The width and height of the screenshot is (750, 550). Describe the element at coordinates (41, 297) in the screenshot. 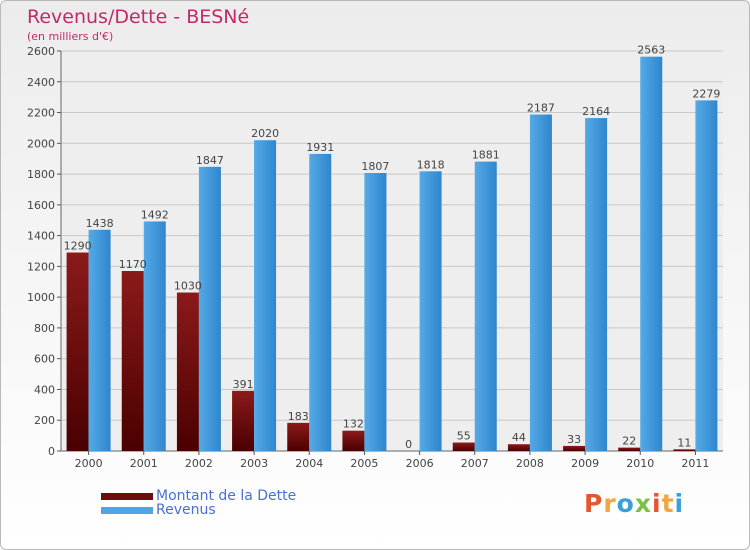

I see `y-tick-label: 1000` at that location.